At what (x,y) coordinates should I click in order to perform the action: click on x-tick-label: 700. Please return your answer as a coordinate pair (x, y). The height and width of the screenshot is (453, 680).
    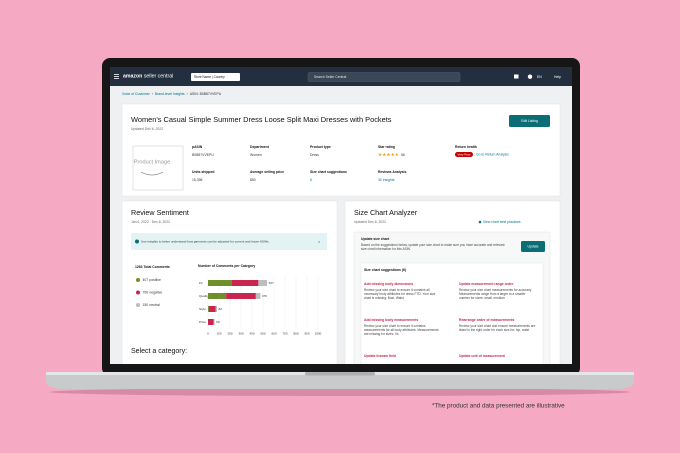
    Looking at the image, I should click on (284, 333).